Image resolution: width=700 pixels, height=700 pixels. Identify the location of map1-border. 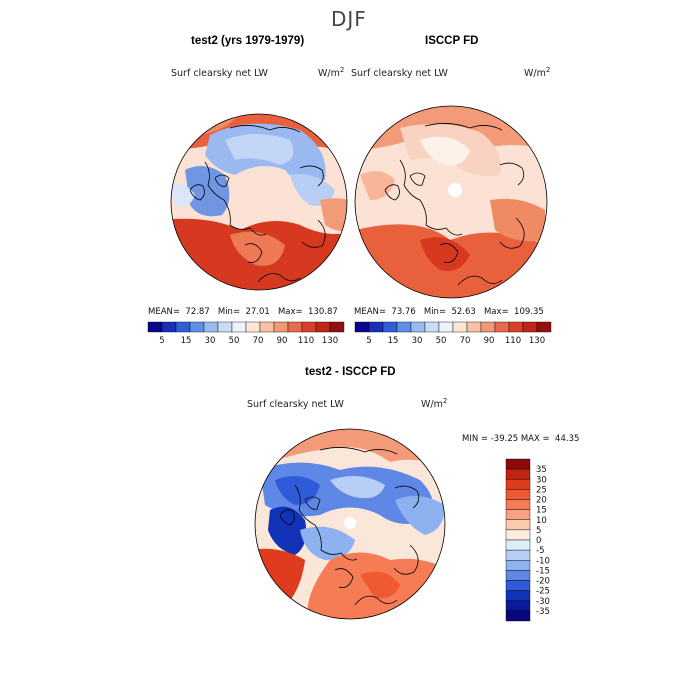
(259, 202).